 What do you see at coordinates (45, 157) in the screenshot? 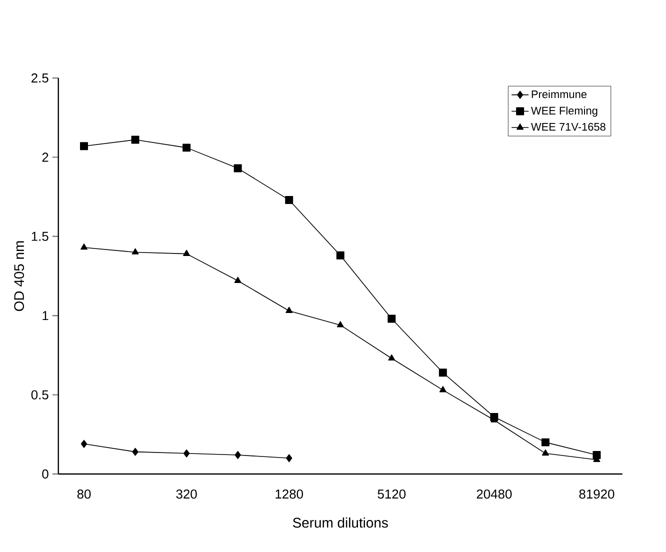
I see `y-tick-label: 2` at bounding box center [45, 157].